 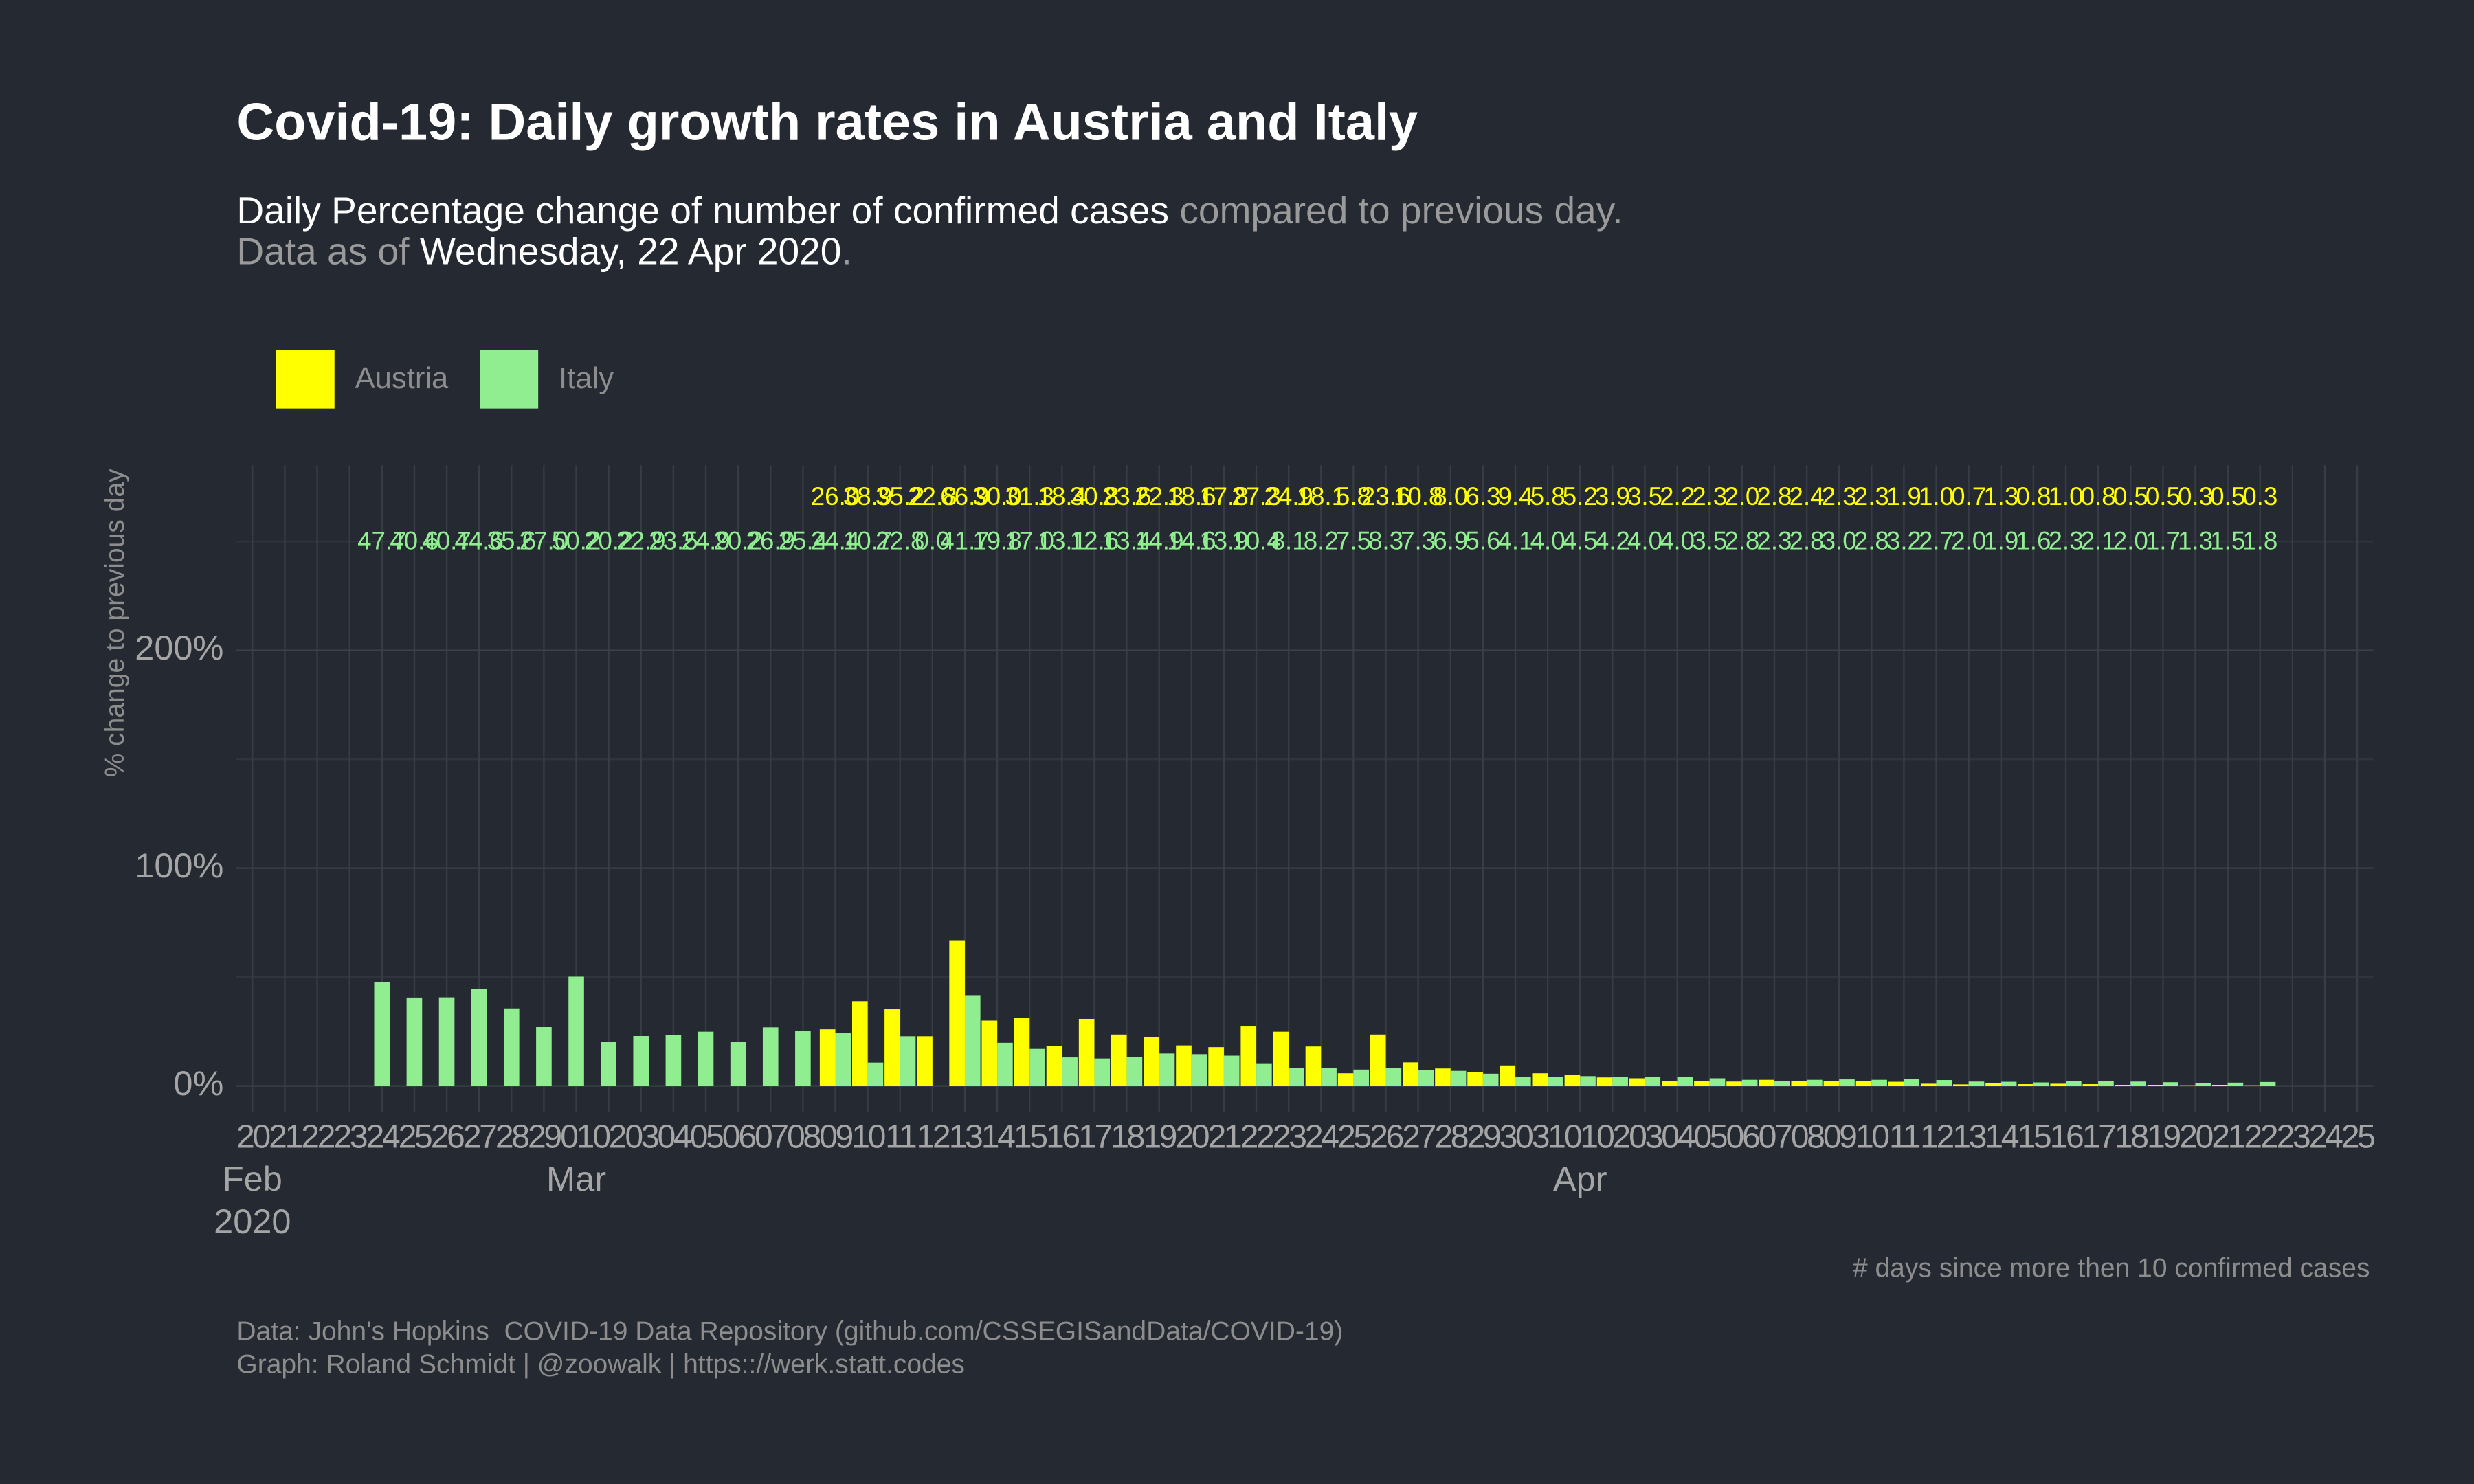 What do you see at coordinates (705, 540) in the screenshot?
I see `data-label: 24.9` at bounding box center [705, 540].